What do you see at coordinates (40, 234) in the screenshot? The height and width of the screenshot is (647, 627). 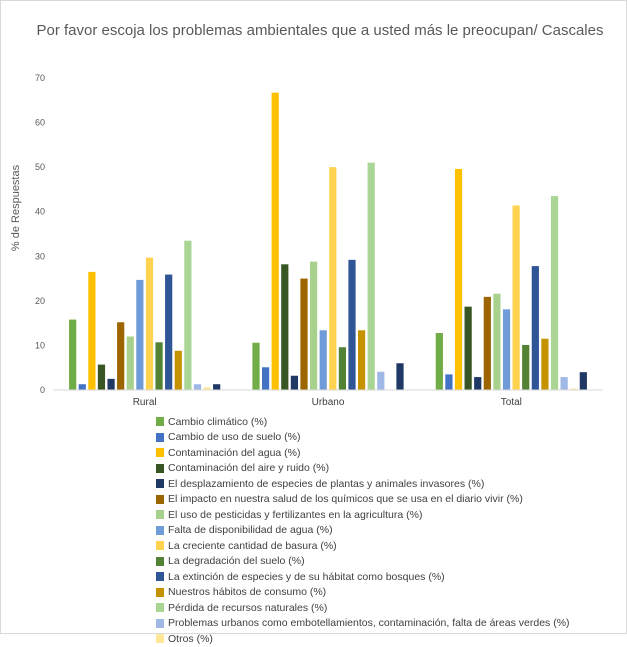 I see `y-axis-ticks: 0 10 20 30 40 50 60 70` at bounding box center [40, 234].